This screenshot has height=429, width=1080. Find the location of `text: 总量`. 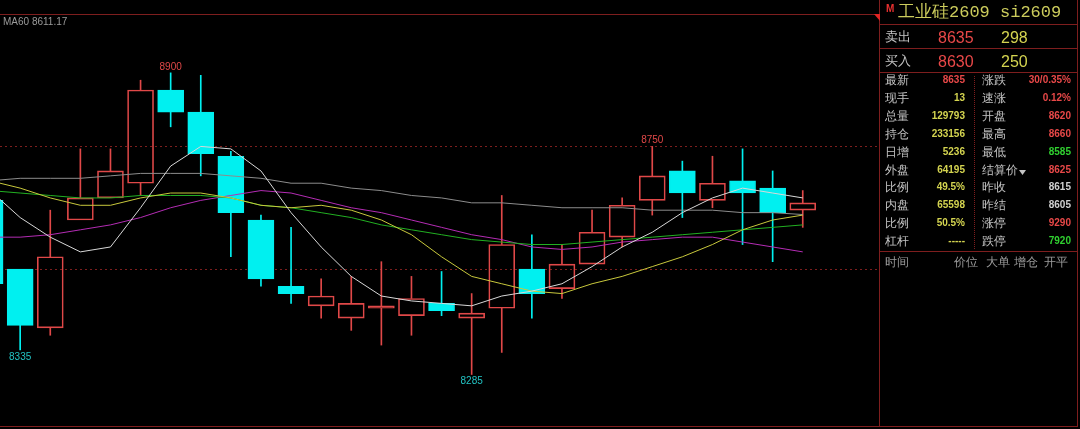

text: 总量 is located at coordinates (897, 115).